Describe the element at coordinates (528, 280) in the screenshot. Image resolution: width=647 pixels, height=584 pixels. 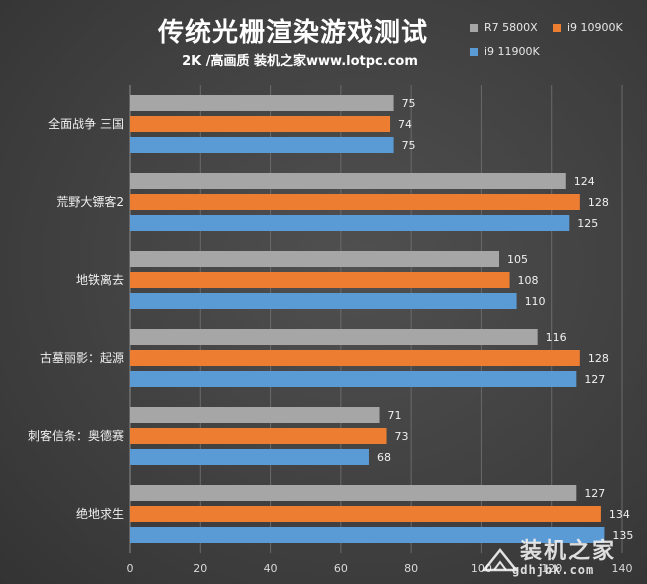
I see `data-label: 108` at that location.